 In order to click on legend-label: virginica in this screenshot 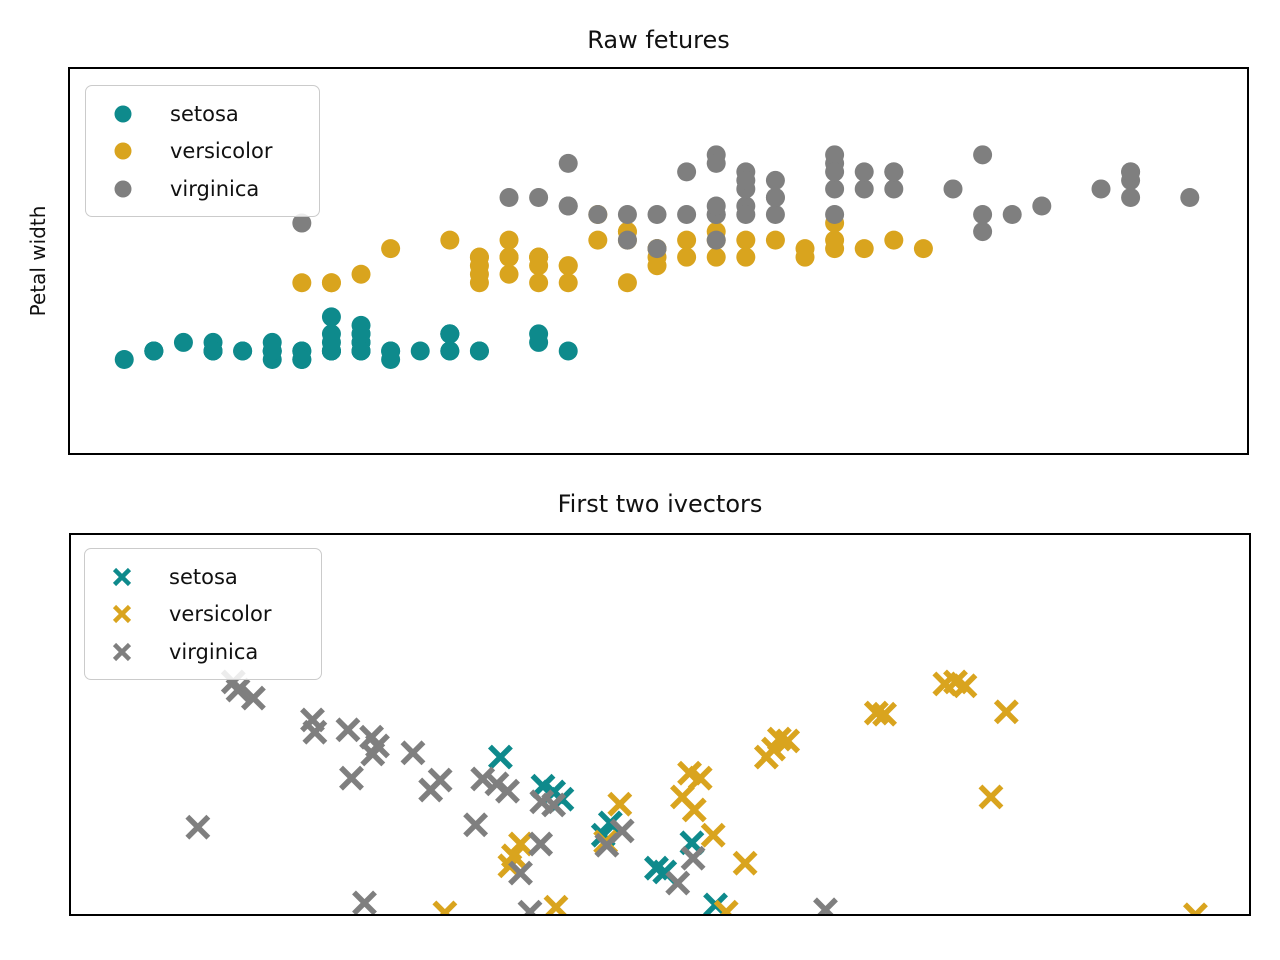, I will do `click(214, 651)`.